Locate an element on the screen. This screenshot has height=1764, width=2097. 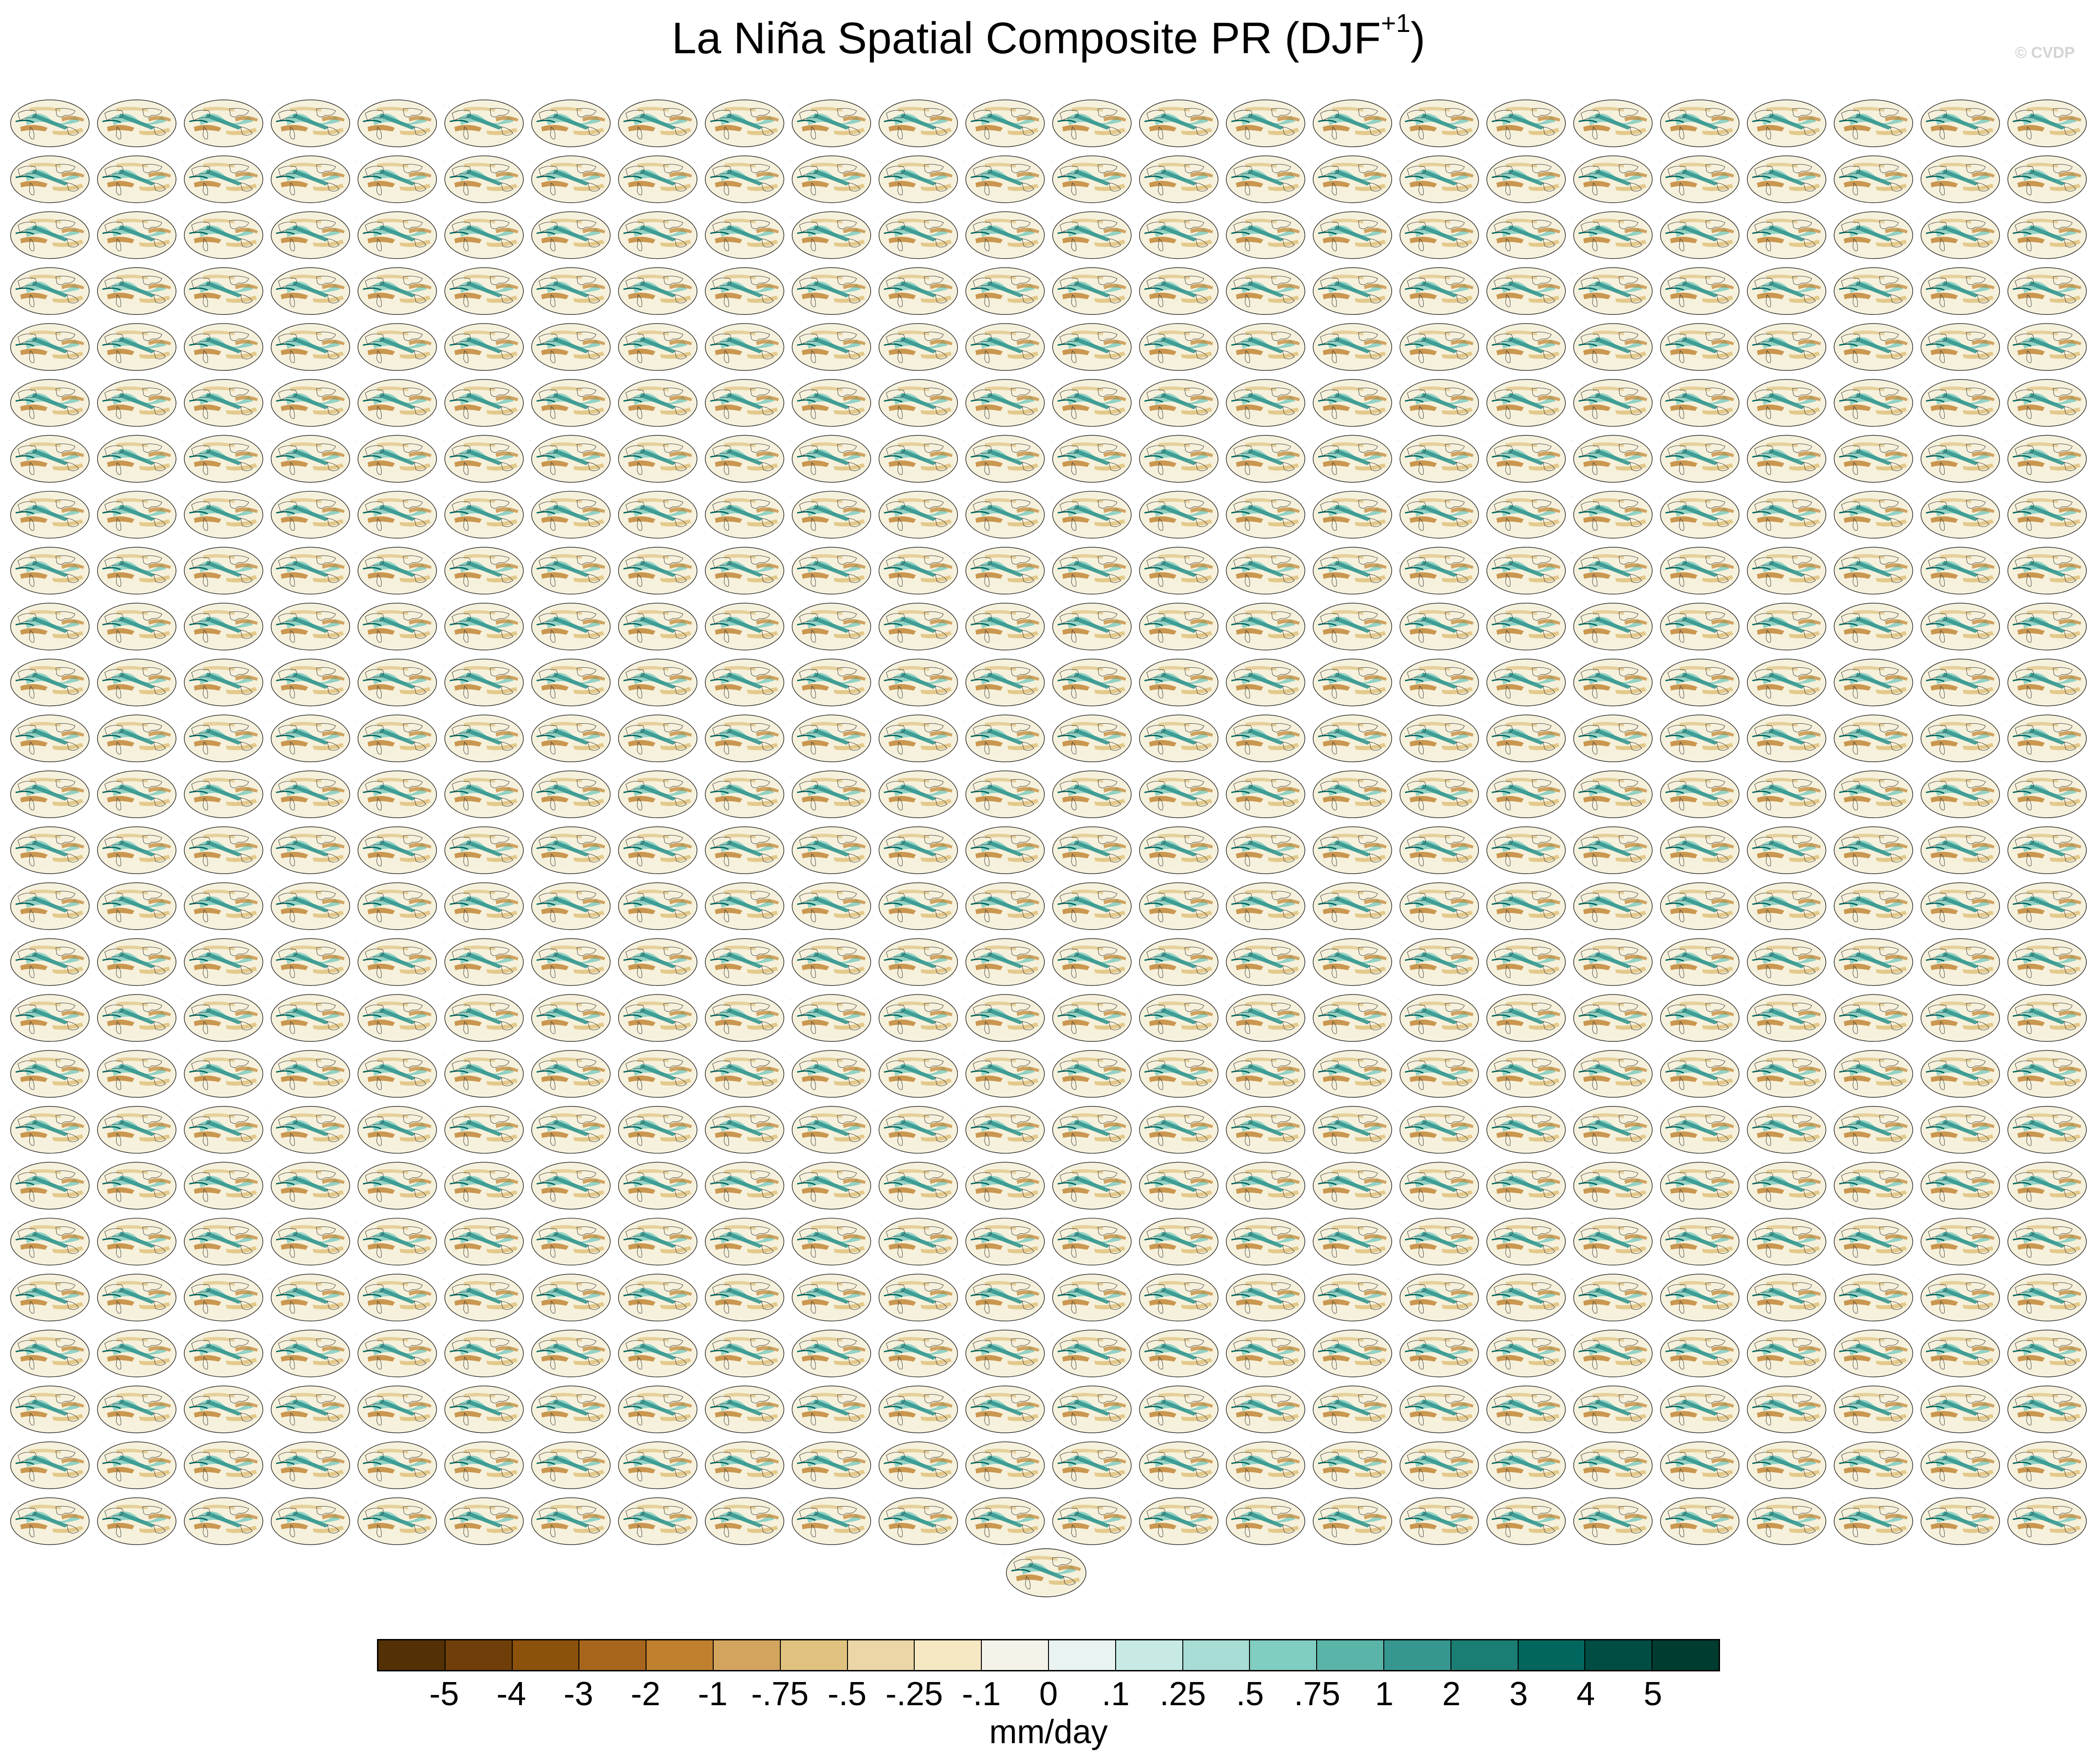
colorbar-labels: -5 -4 -3 -2 -1 -.75 -.5 -.25 -.1 0 .1 .25 .5 .75 1 2 3 4 5 is located at coordinates (1048, 1696).